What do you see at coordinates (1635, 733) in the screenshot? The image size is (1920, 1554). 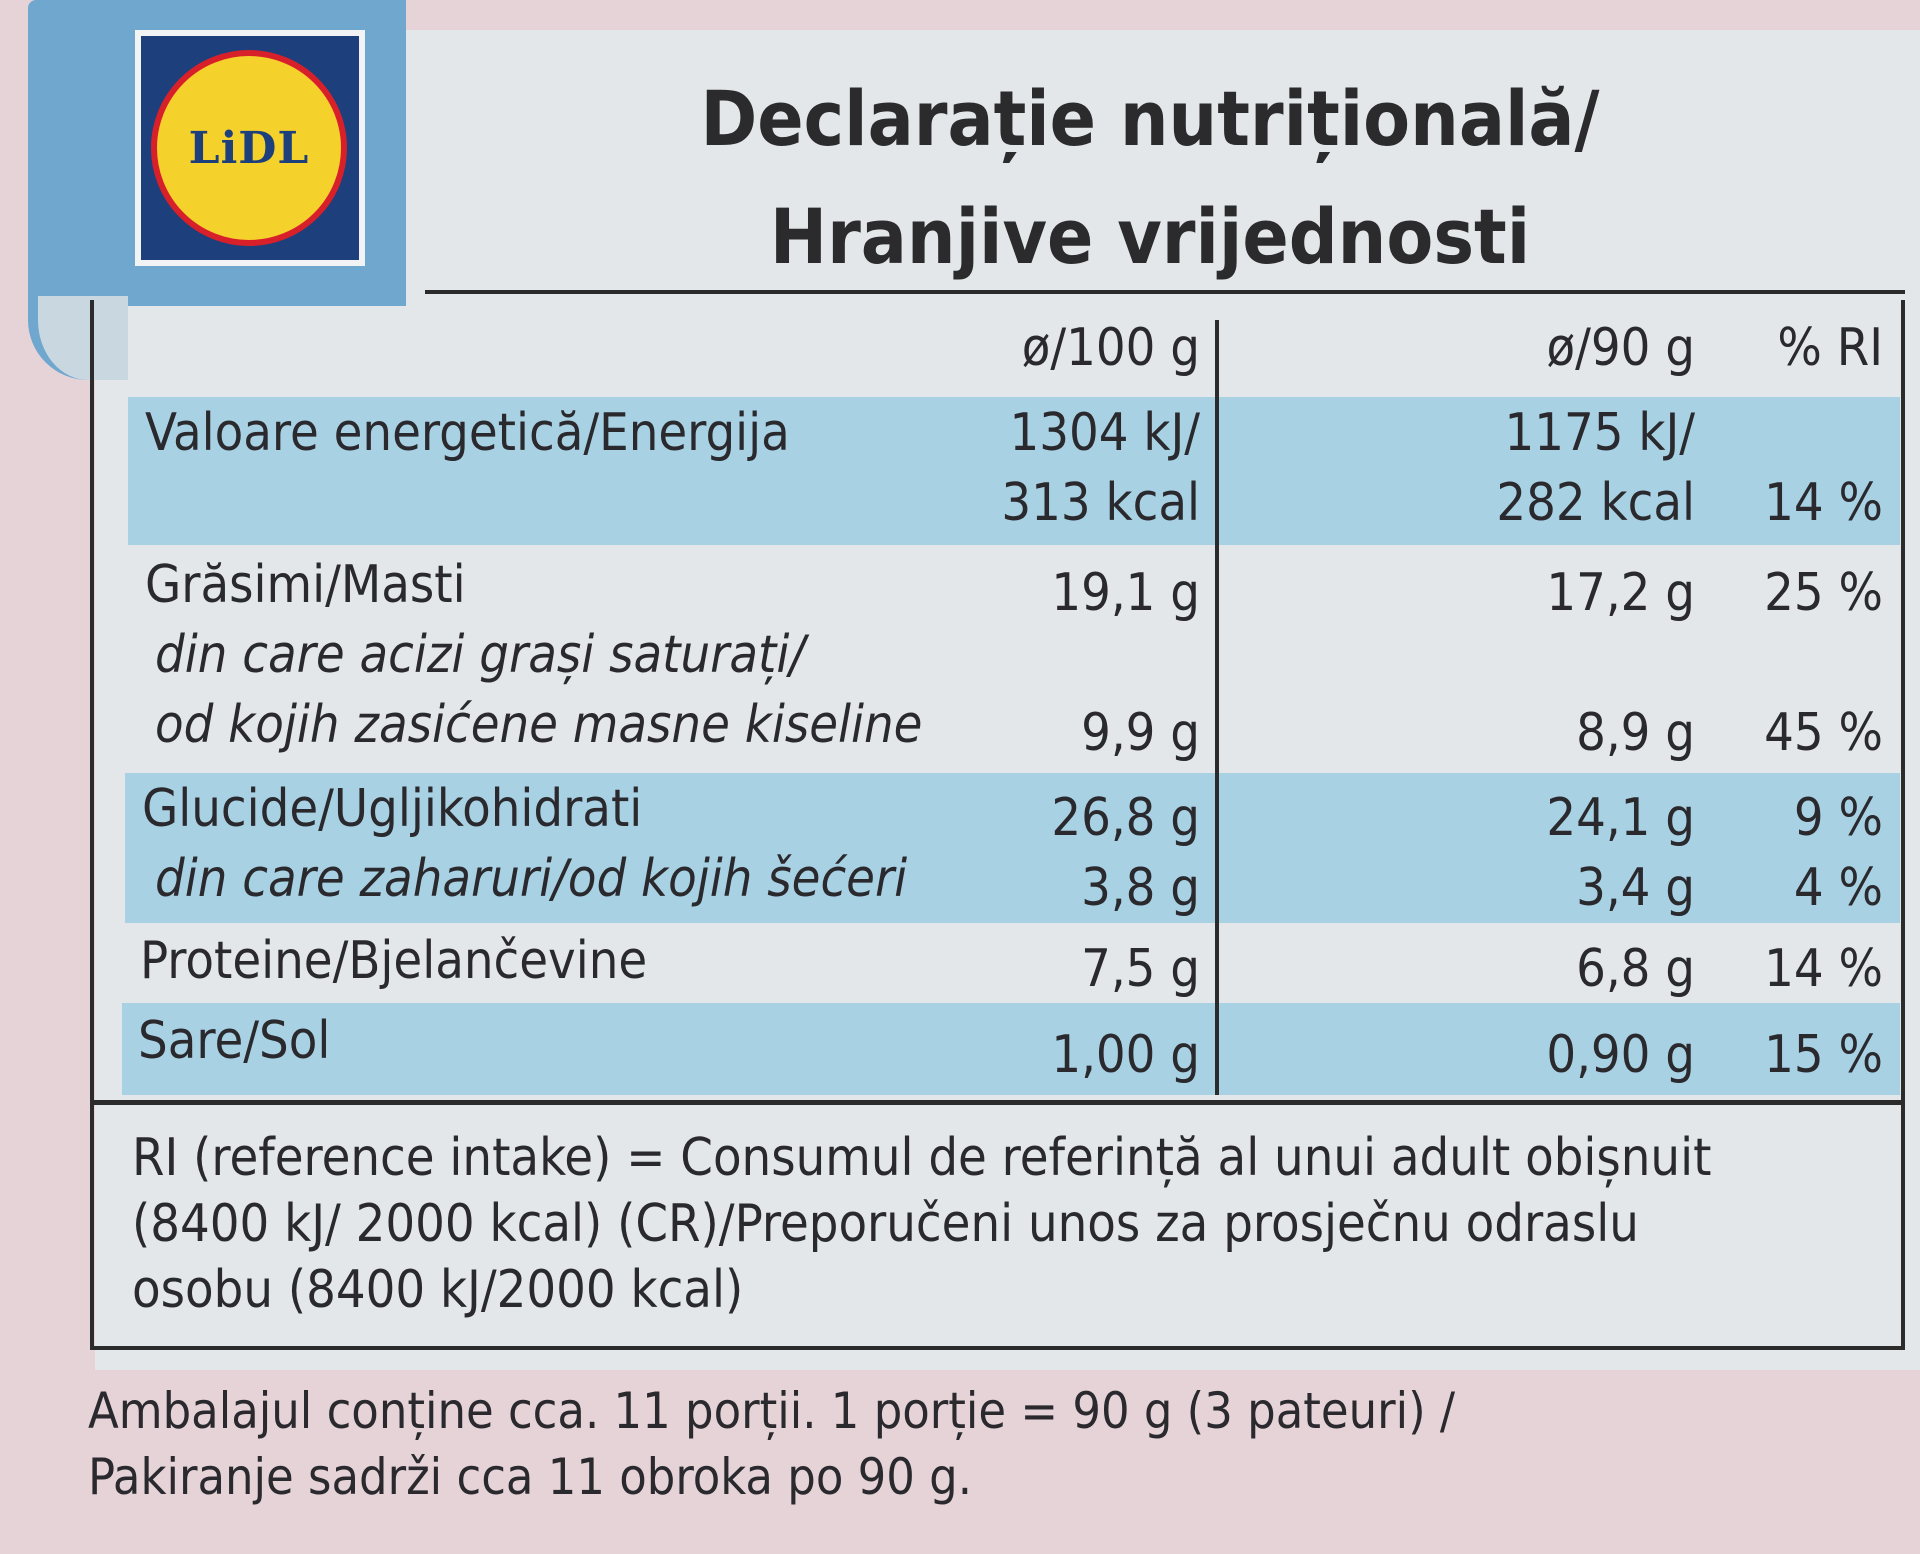 I see `row-saturates-per90: 8,9 g` at bounding box center [1635, 733].